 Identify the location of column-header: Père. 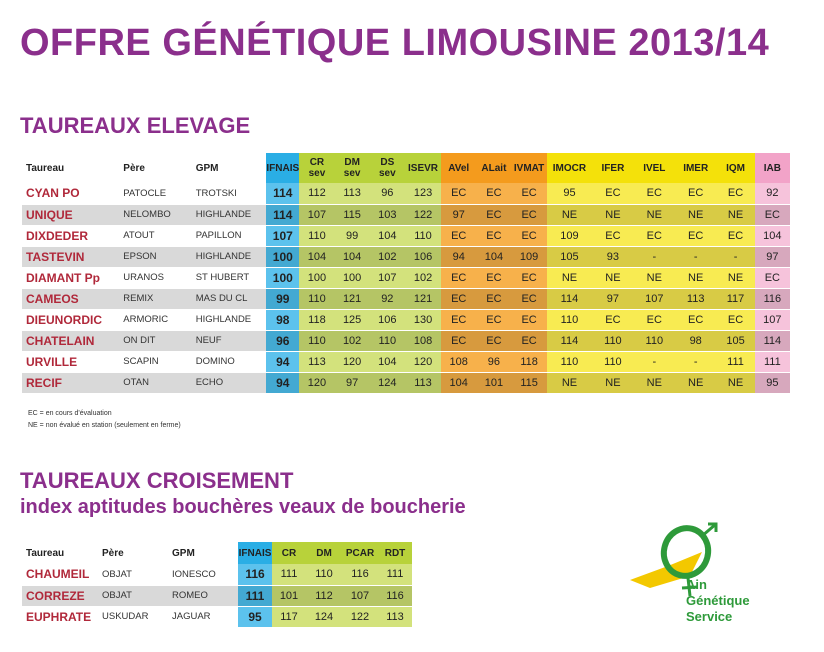
(134, 168).